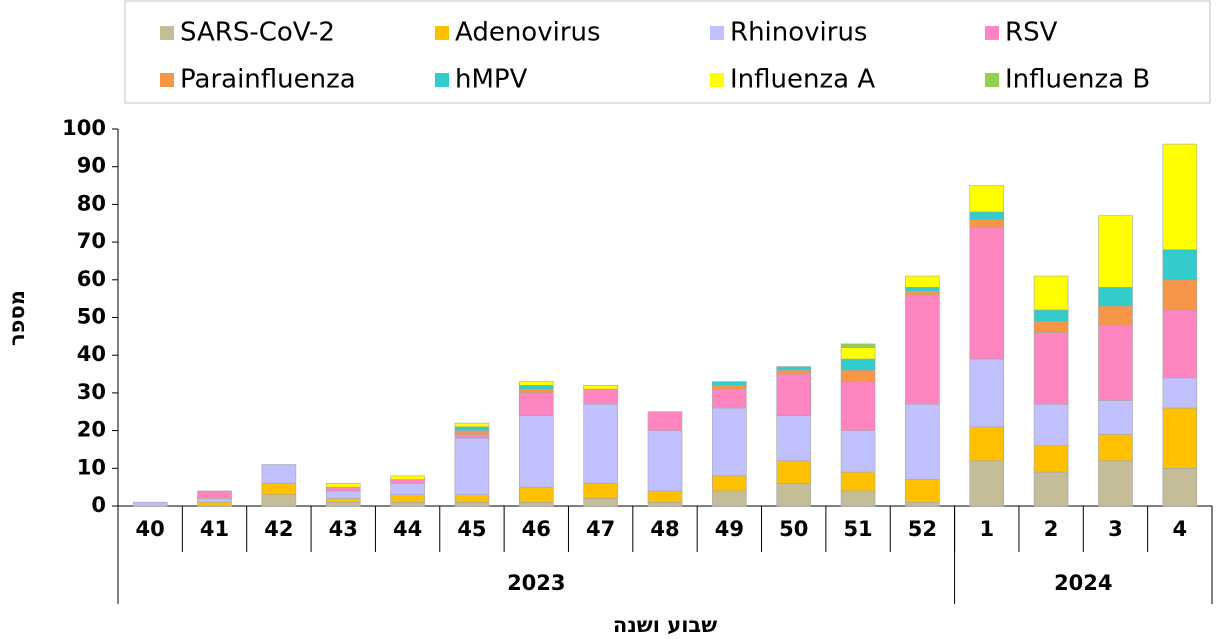 Image resolution: width=1217 pixels, height=639 pixels. Describe the element at coordinates (91, 166) in the screenshot. I see `y-tick-label: 90` at that location.